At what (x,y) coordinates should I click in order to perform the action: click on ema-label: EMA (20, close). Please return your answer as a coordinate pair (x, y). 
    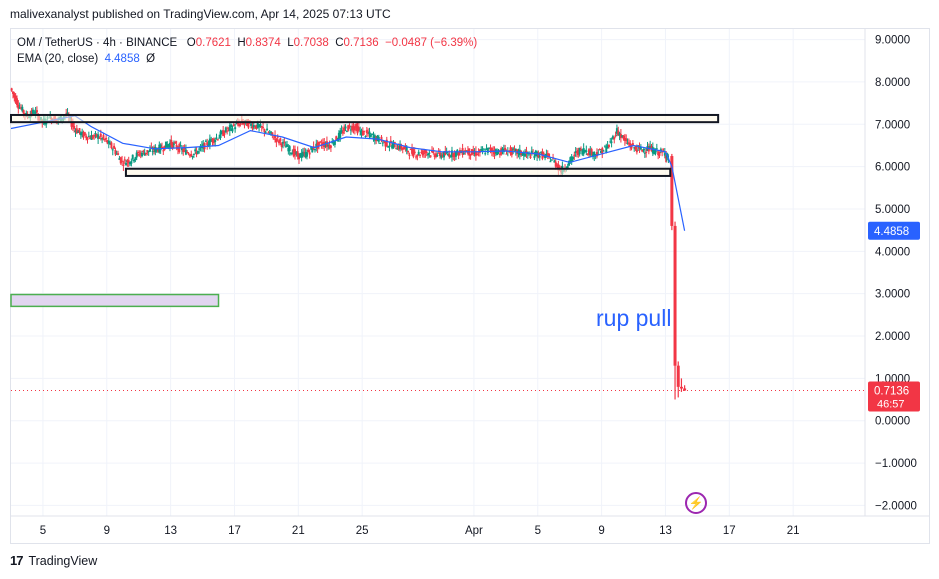
    Looking at the image, I should click on (58, 59).